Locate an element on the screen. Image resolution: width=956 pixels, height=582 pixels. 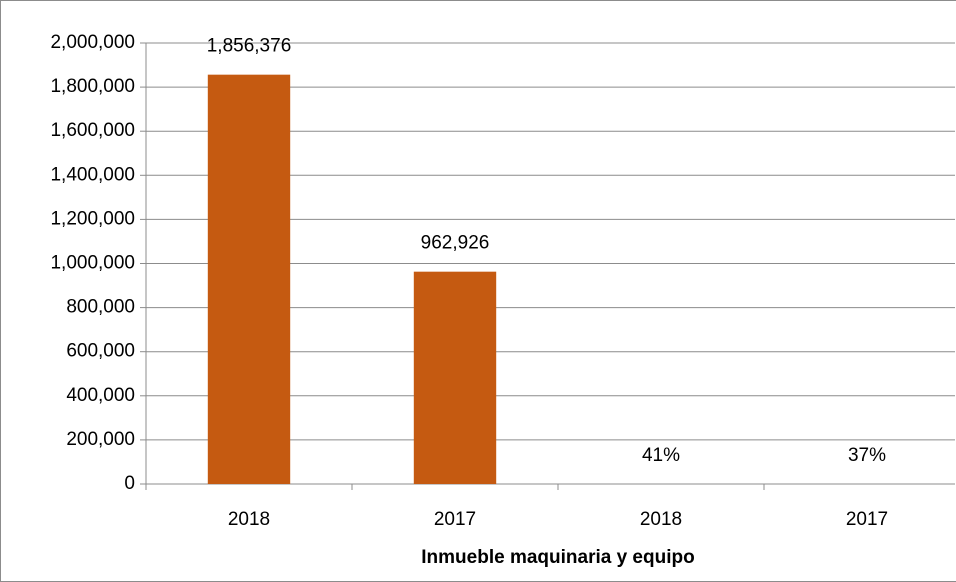
data-label: 1,856,376 is located at coordinates (249, 46).